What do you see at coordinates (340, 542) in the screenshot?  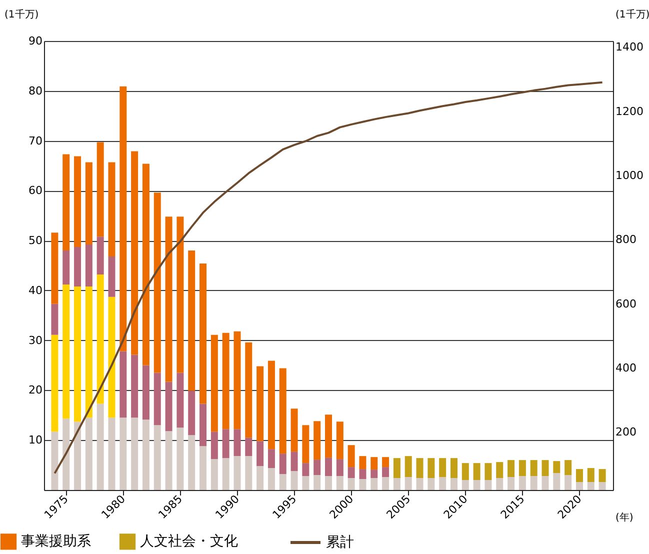 I see `legend-label: 累計` at bounding box center [340, 542].